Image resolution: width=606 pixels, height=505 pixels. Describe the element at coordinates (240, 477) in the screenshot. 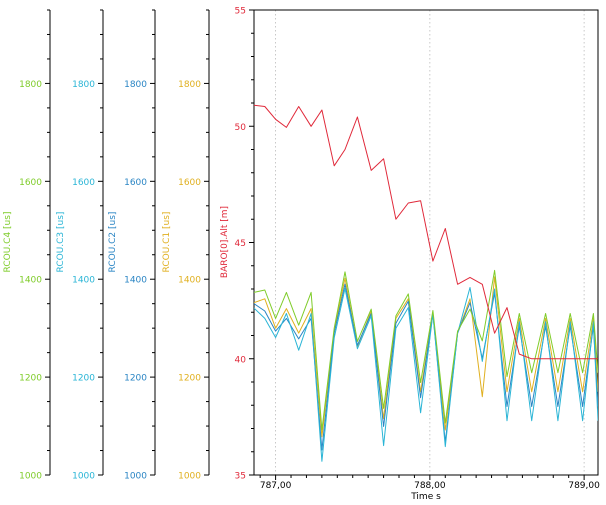

I see `y-tick-label: 35` at that location.